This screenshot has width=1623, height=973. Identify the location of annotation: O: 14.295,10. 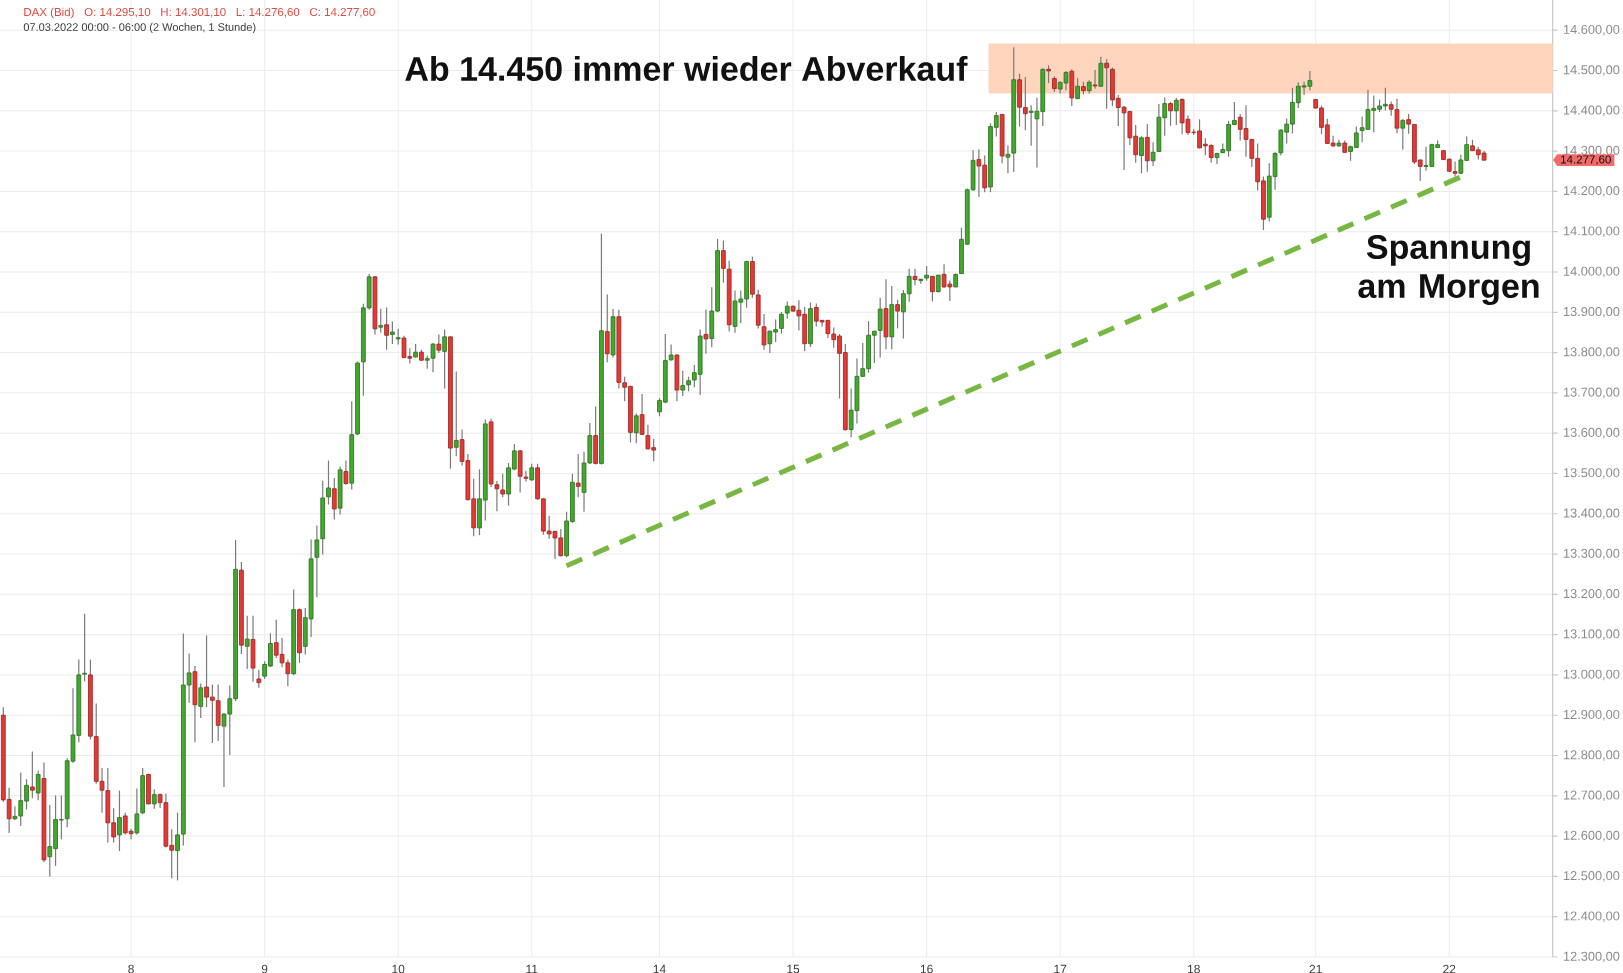
(117, 12).